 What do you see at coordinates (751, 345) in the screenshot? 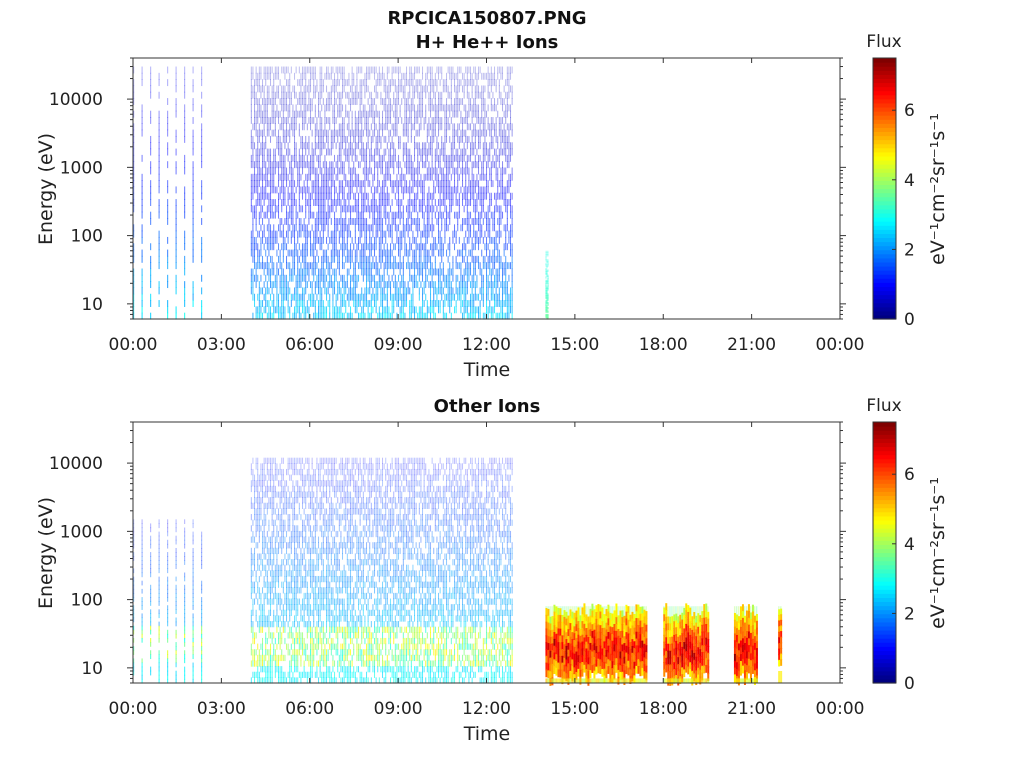
I see `x-tick-label: 21:00` at bounding box center [751, 345].